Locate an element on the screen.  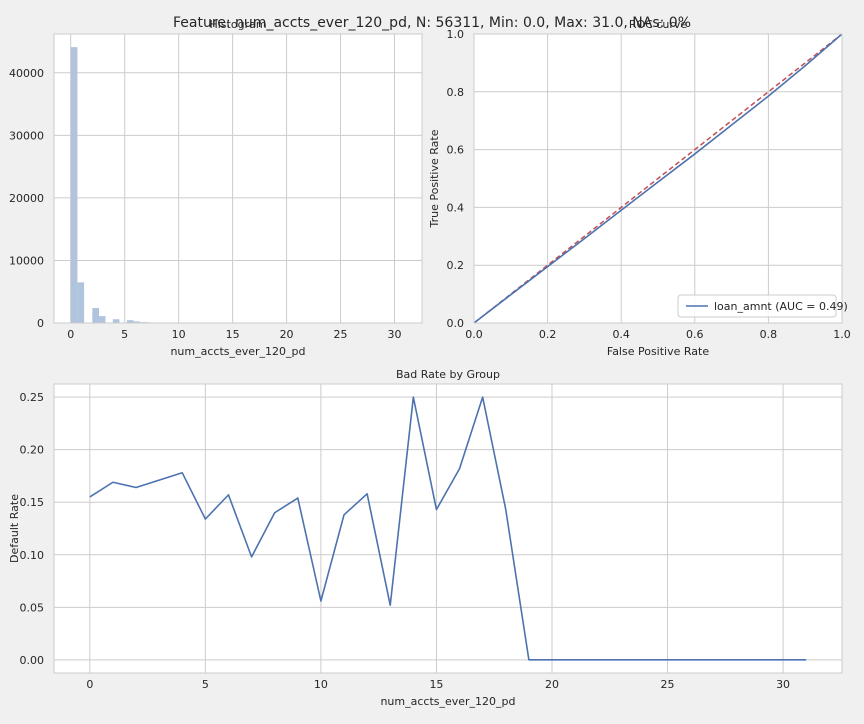
y-axis-label: Default Rate is located at coordinates (14, 528).